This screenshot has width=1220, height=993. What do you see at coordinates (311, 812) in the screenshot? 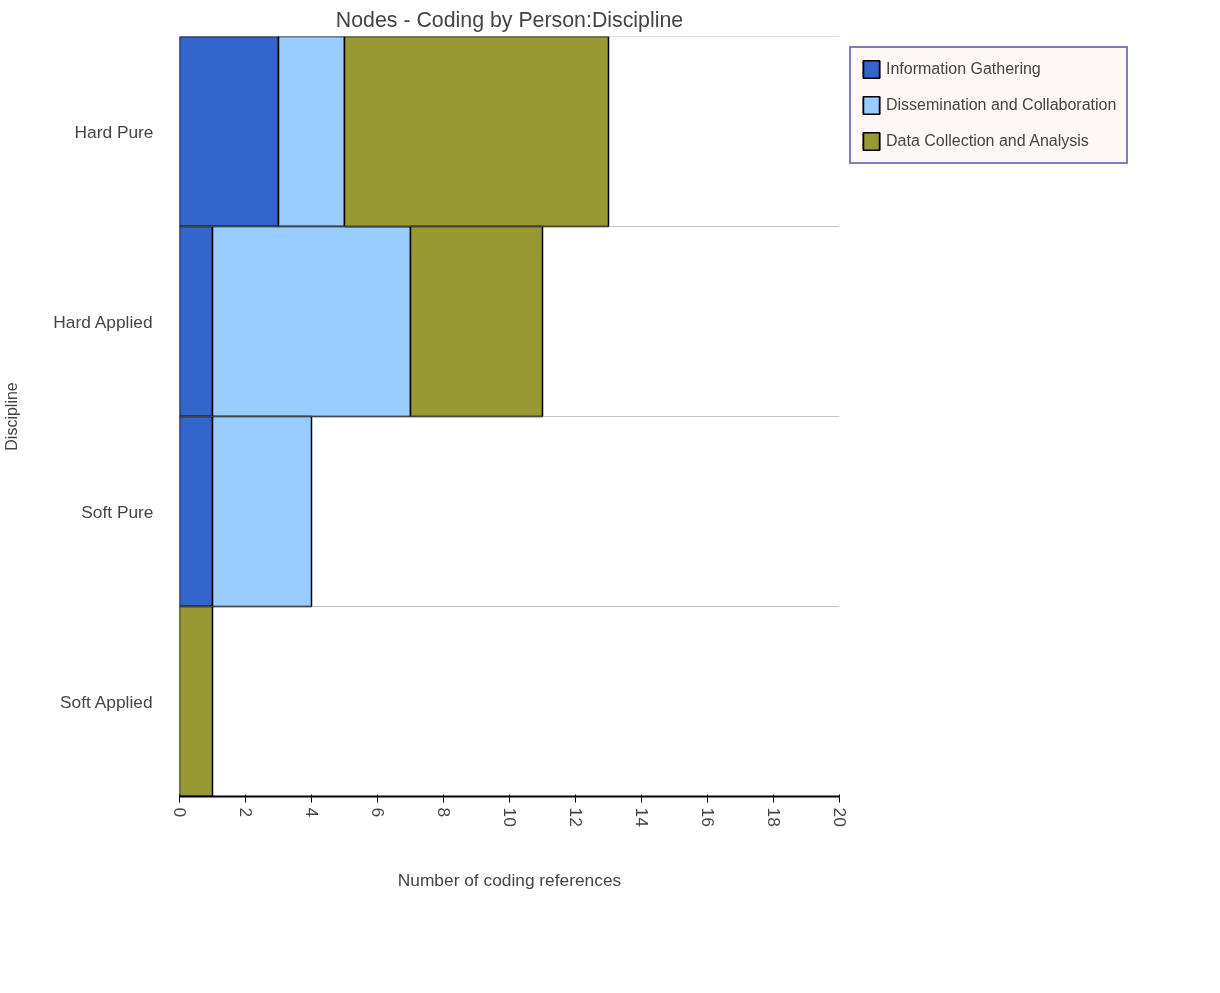
I see `x-tick-label: 4` at bounding box center [311, 812].